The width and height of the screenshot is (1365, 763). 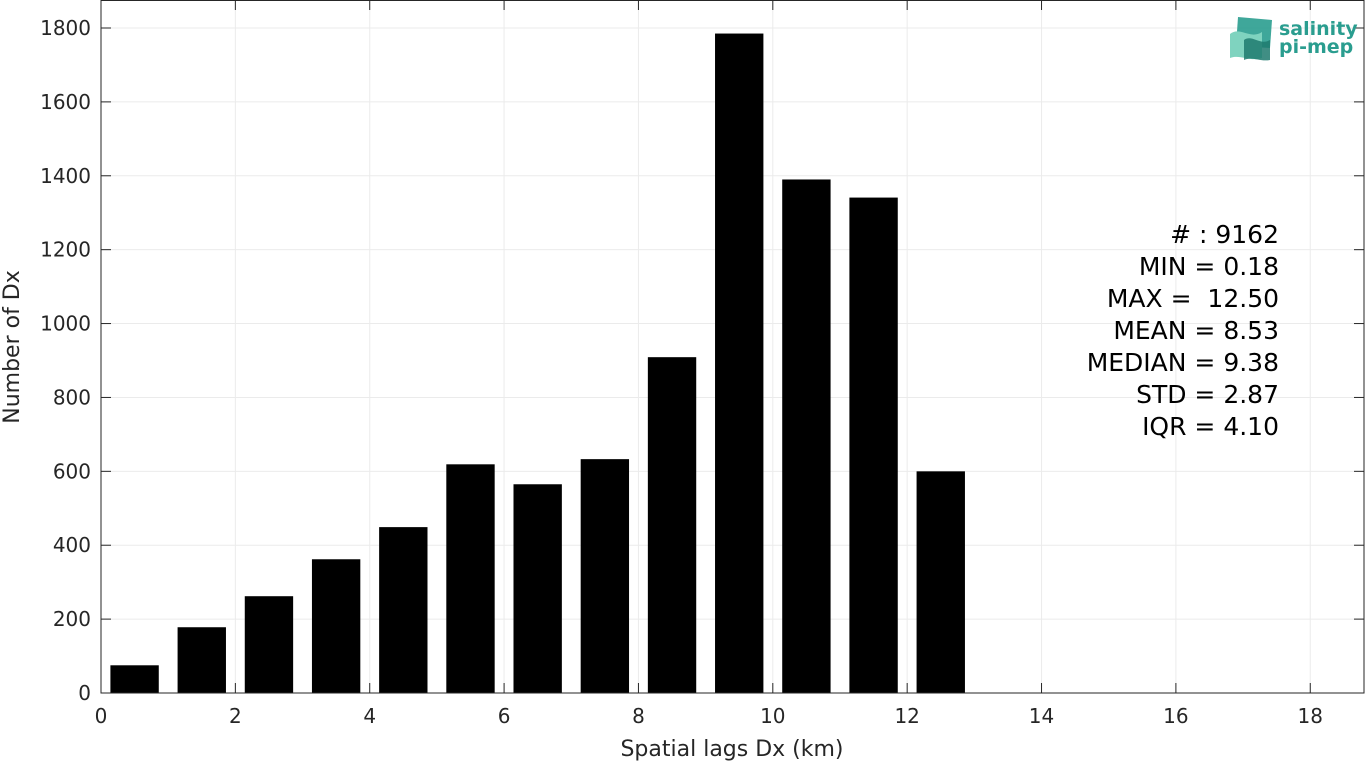 What do you see at coordinates (72, 619) in the screenshot?
I see `y-tick-label: 200` at bounding box center [72, 619].